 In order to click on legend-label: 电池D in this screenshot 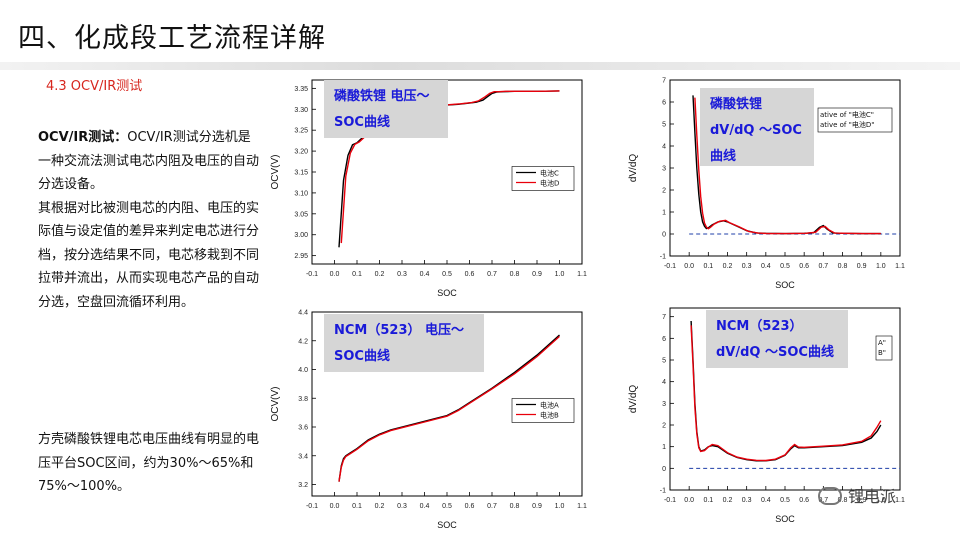, I will do `click(549, 182)`.